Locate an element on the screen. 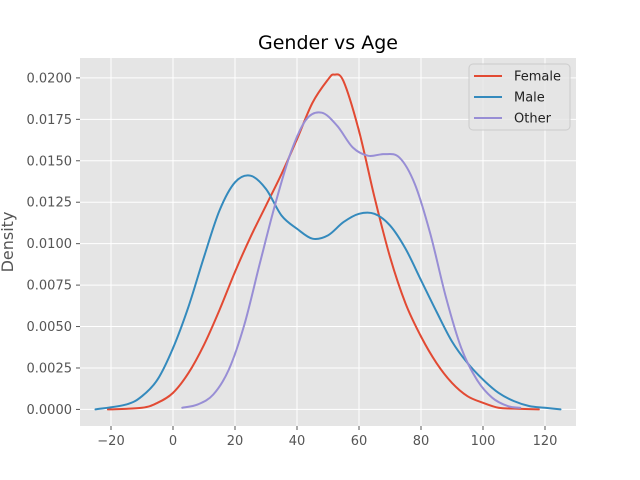 Image resolution: width=640 pixels, height=480 pixels. x-tick-label: 60 is located at coordinates (359, 441).